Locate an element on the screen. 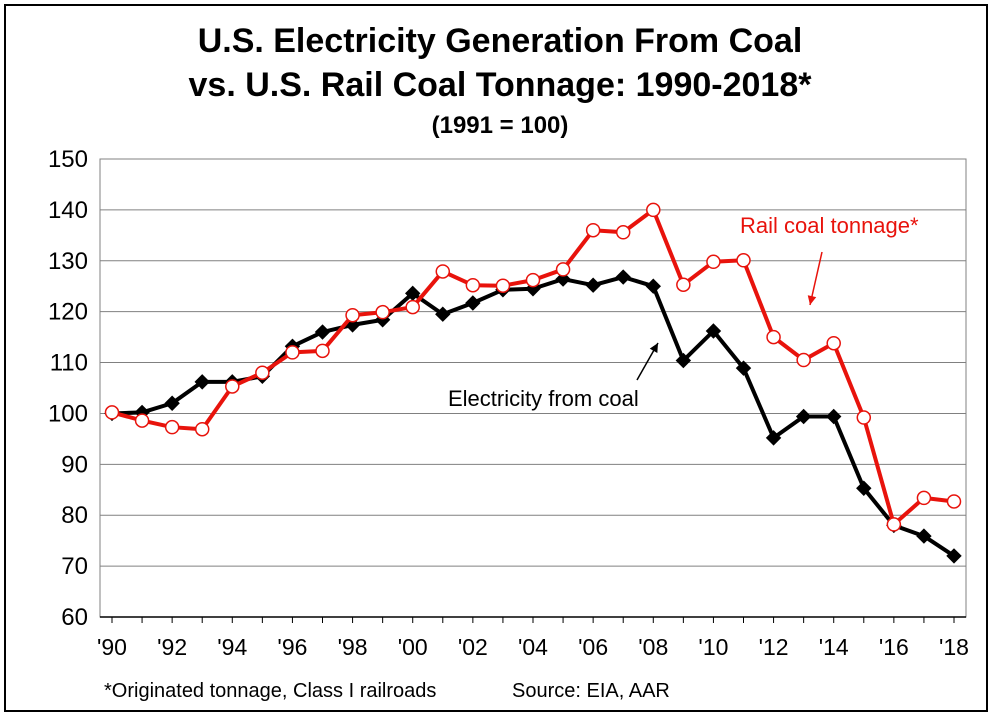 This screenshot has height=726, width=1000. y-tick-label-80: 80 is located at coordinates (74, 515).